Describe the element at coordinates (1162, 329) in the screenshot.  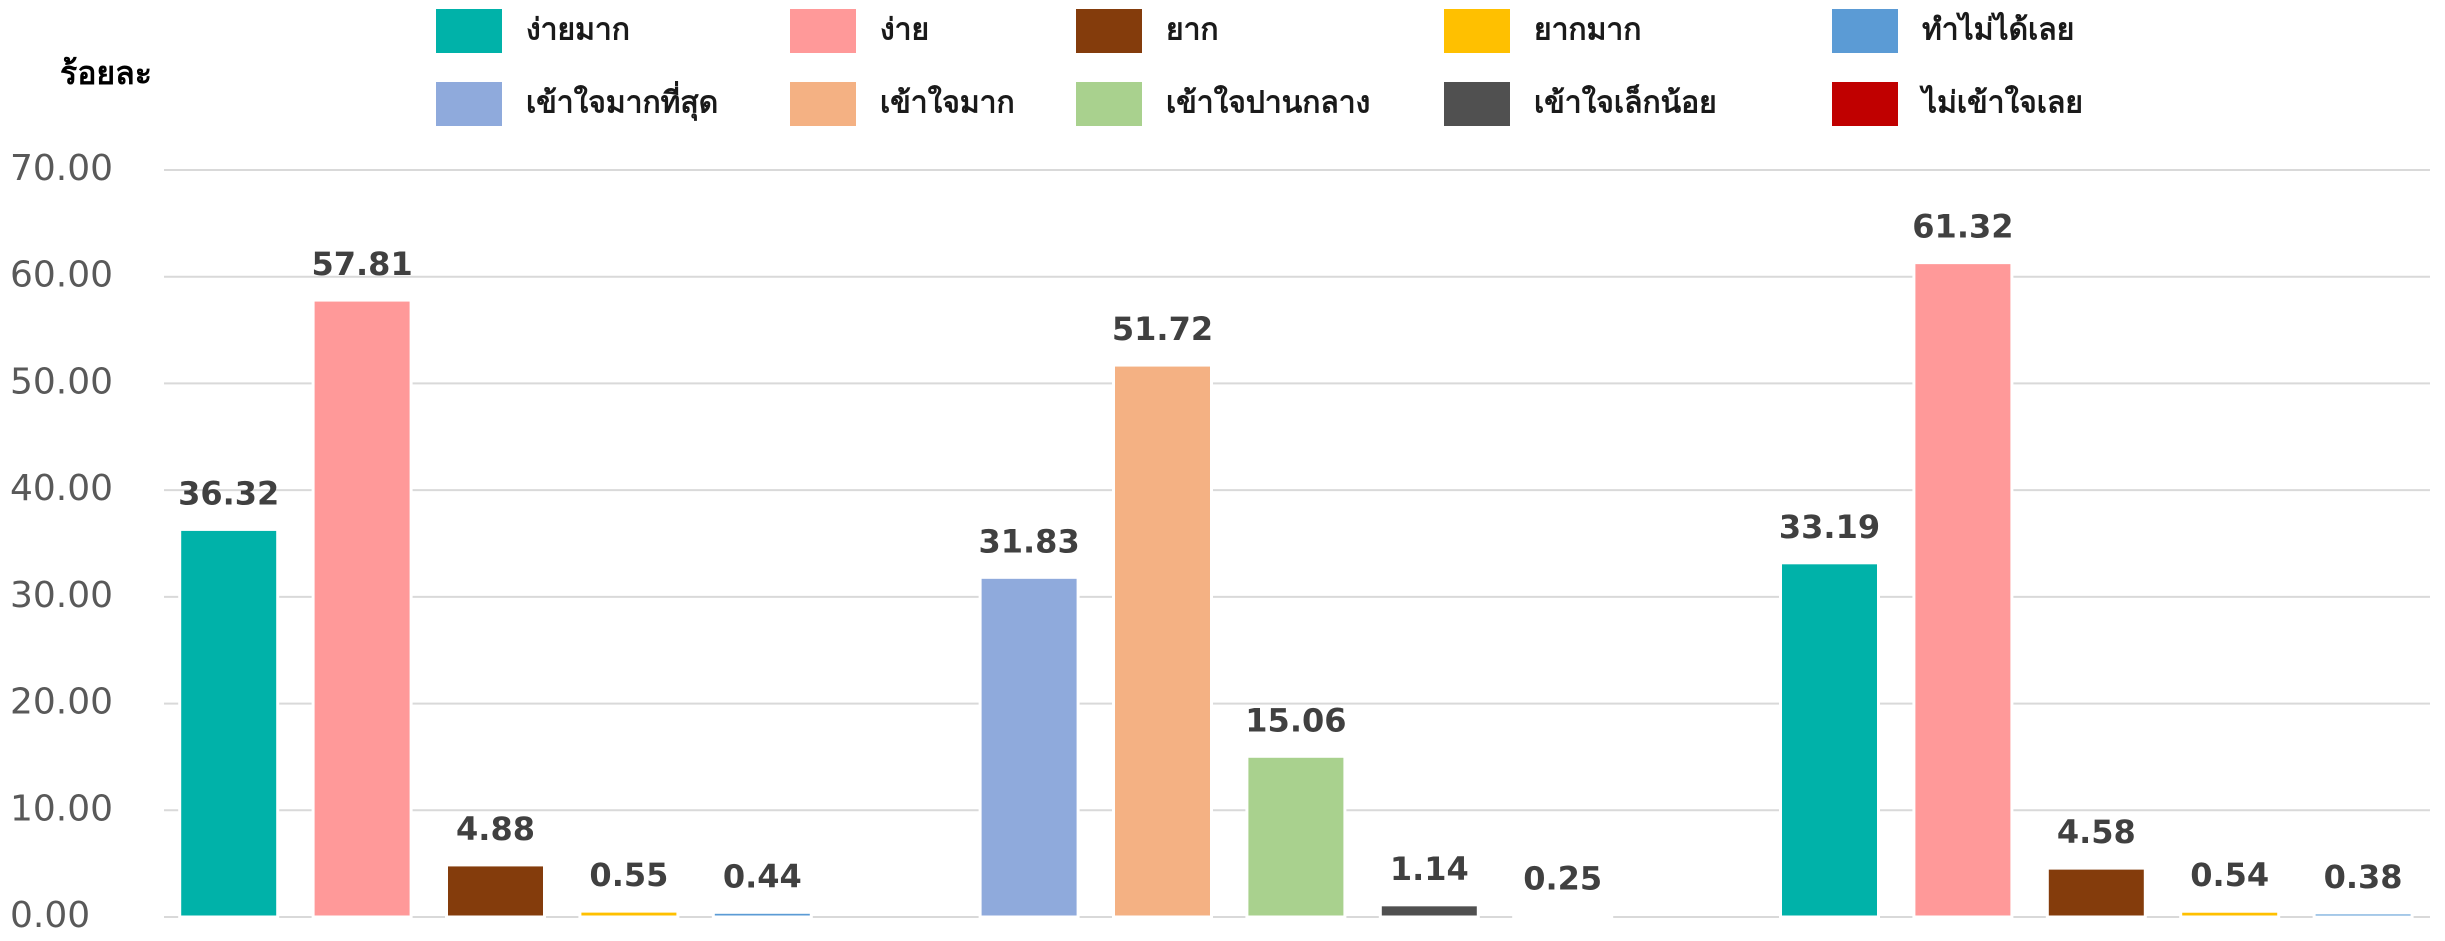
I see `data-label: 51.72` at that location.